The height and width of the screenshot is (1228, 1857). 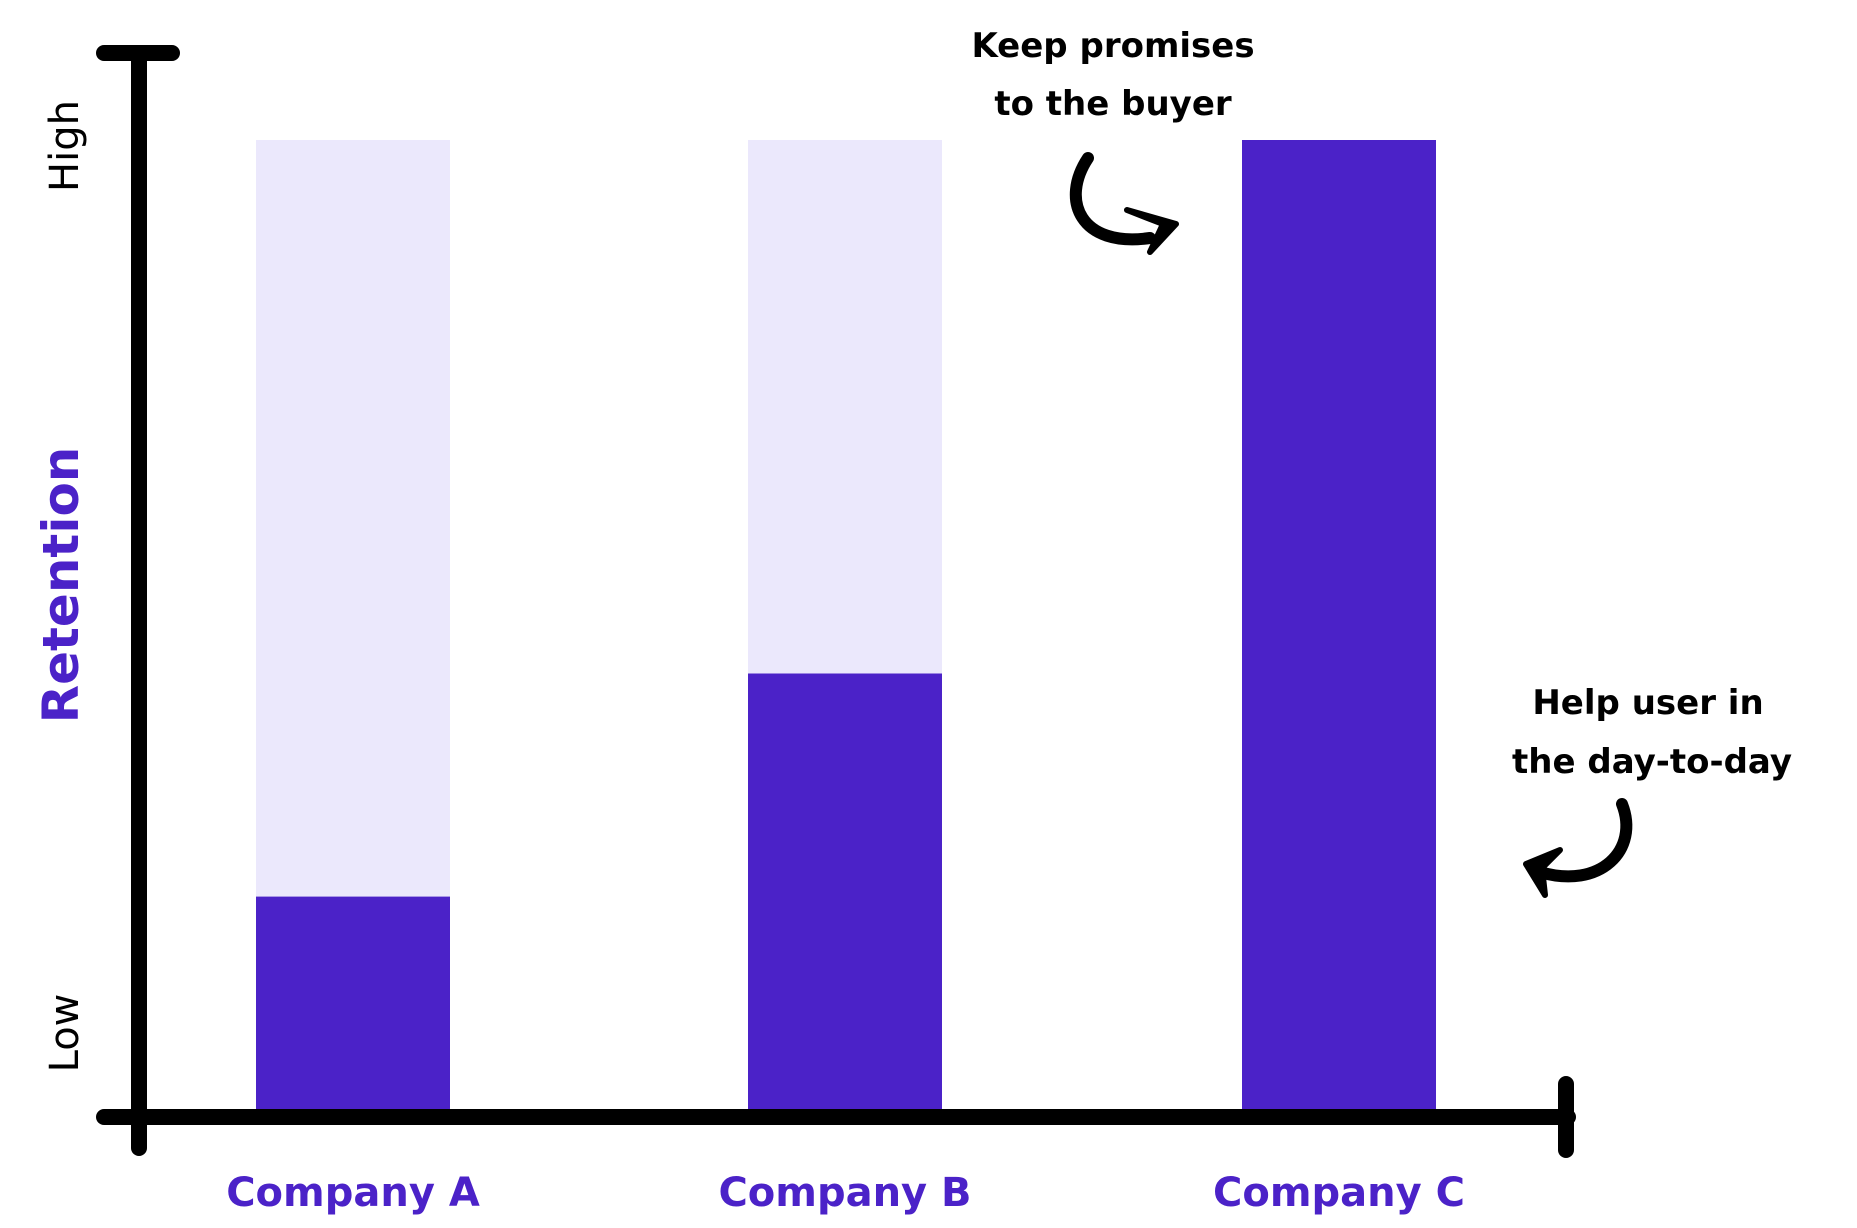 I want to click on y-tick-high: High, so click(x=65, y=146).